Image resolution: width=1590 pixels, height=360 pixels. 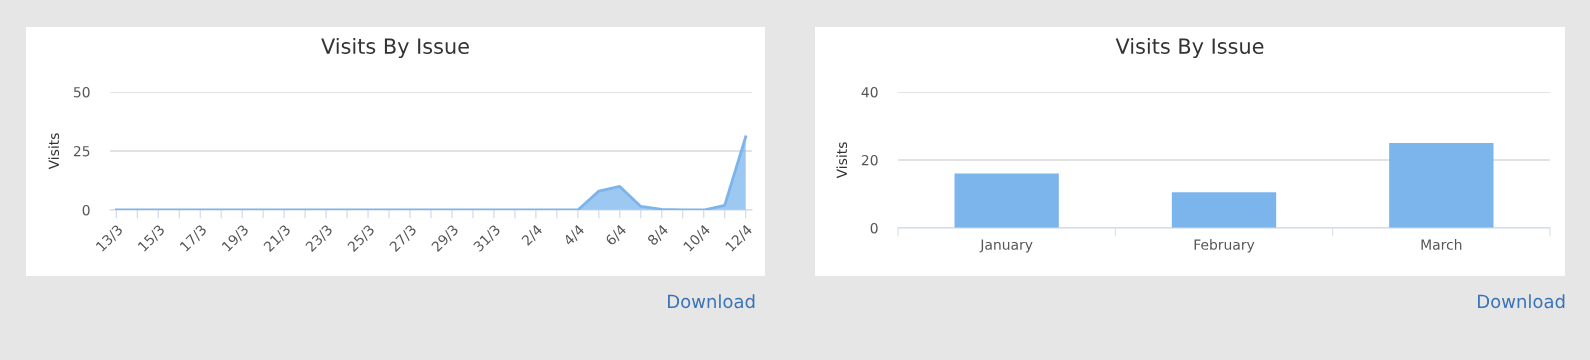 What do you see at coordinates (658, 235) in the screenshot?
I see `x-tick-label: 8/4` at bounding box center [658, 235].